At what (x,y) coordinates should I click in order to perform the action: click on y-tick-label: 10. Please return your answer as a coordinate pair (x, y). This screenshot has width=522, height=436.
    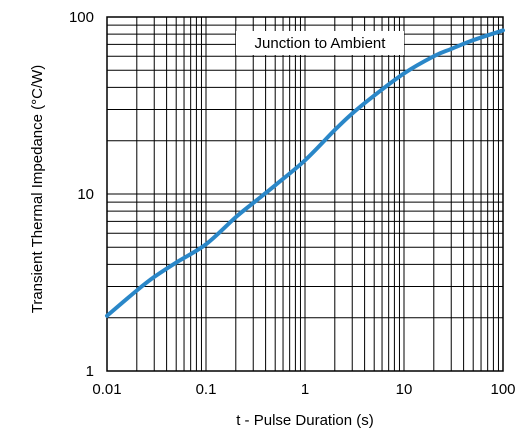
    Looking at the image, I should click on (85, 194).